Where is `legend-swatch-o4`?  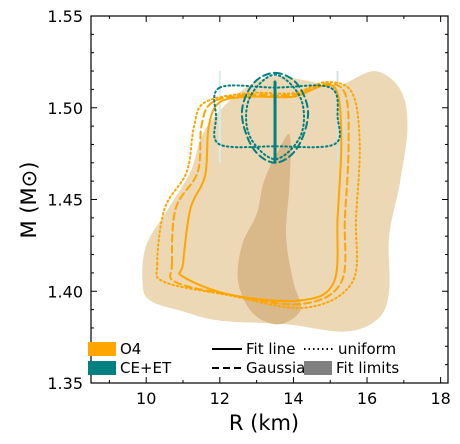
legend-swatch-o4 is located at coordinates (102, 349).